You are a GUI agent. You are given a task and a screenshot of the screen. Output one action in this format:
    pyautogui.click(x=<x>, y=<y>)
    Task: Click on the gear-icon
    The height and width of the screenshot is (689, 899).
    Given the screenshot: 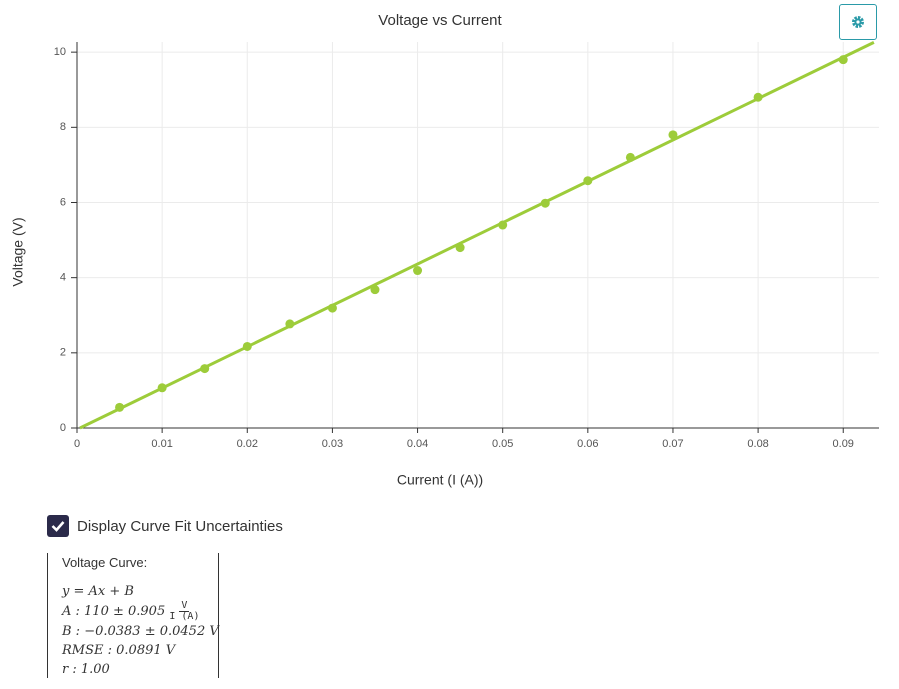 What is the action you would take?
    pyautogui.click(x=858, y=22)
    